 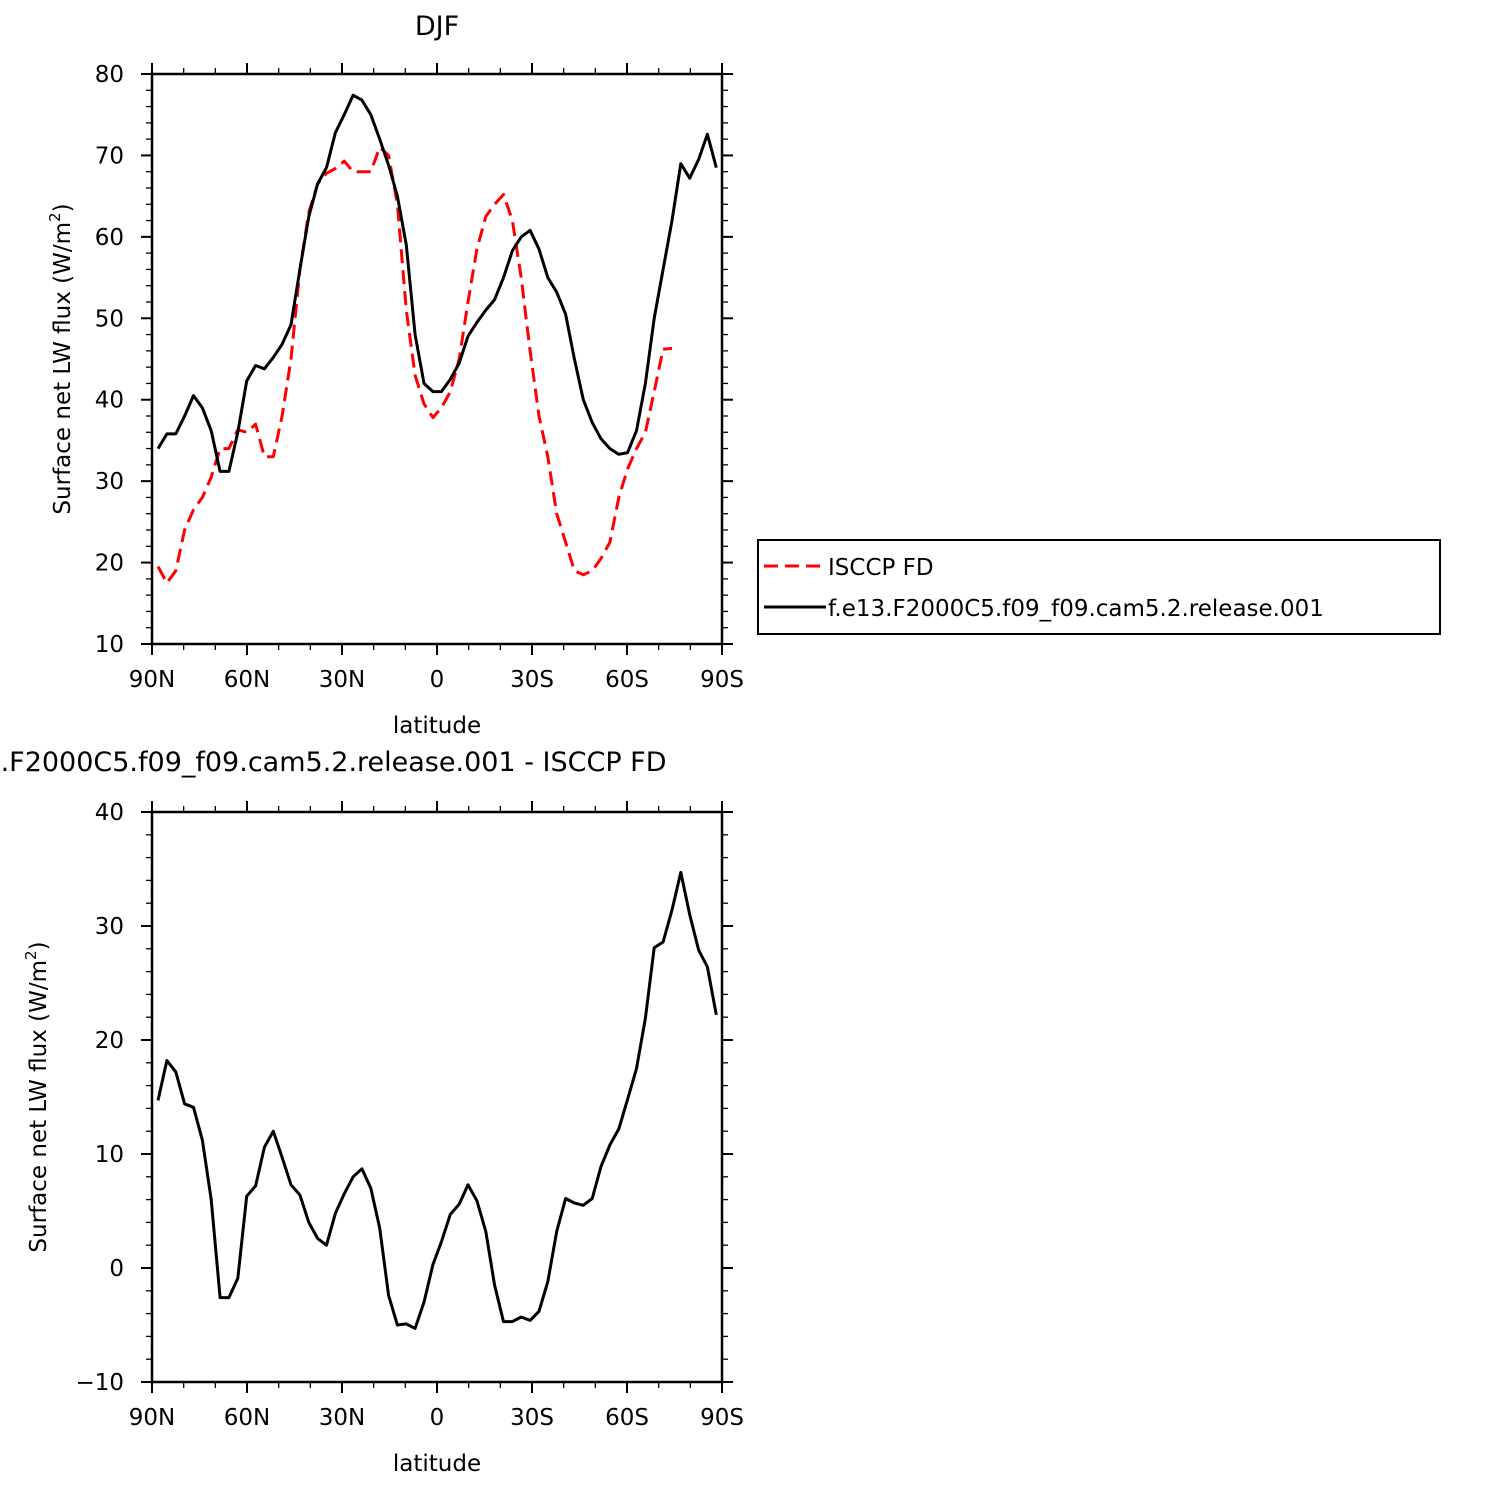 I want to click on x-tick-labels: 90N 60N 30N 0 30S 60S 90S, so click(x=436, y=680).